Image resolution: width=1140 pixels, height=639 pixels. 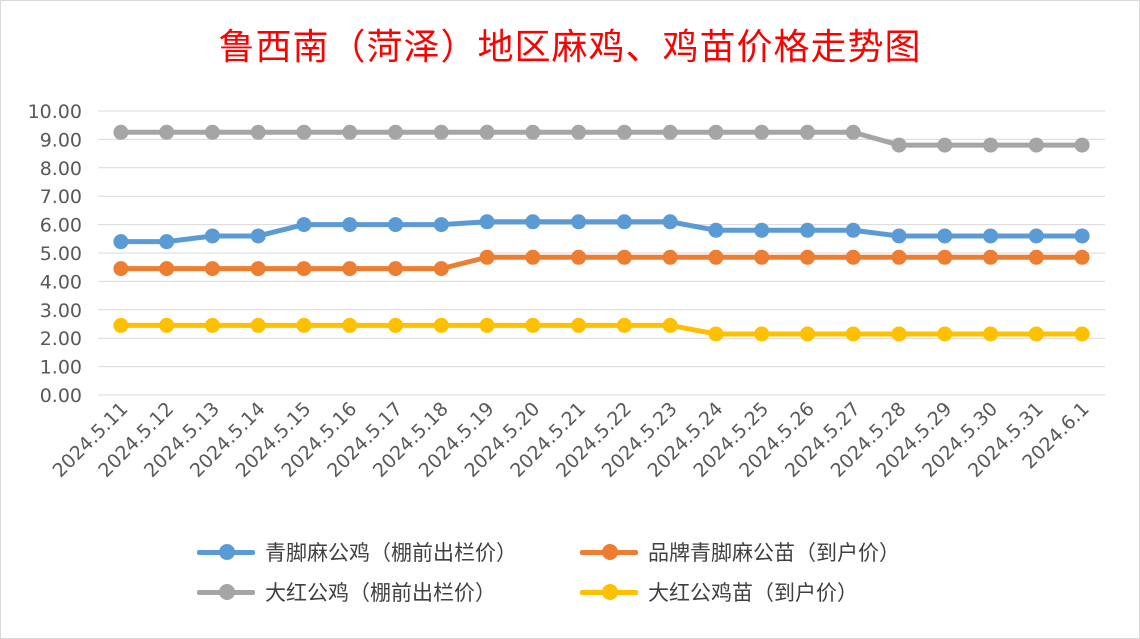 I want to click on legend-item-series-2: 品牌青脚麻公苗（到户价）, so click(x=739, y=552).